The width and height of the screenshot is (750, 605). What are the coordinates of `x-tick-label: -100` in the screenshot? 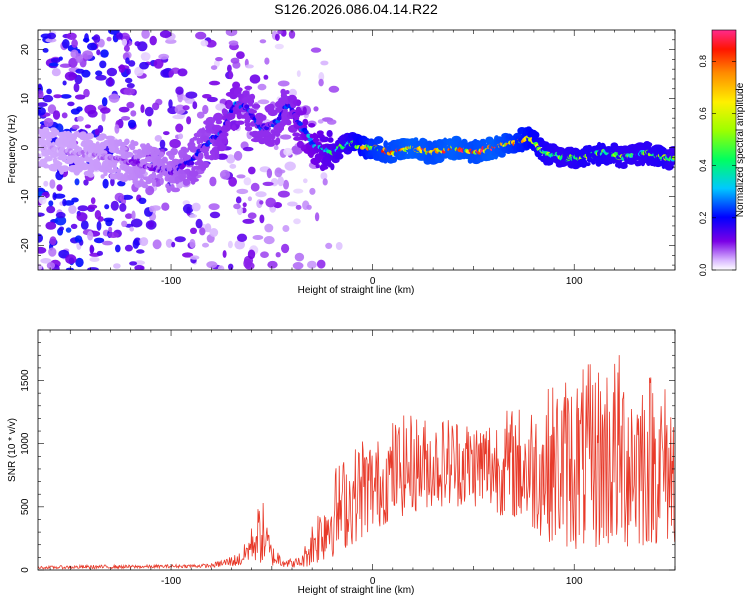 It's located at (171, 581).